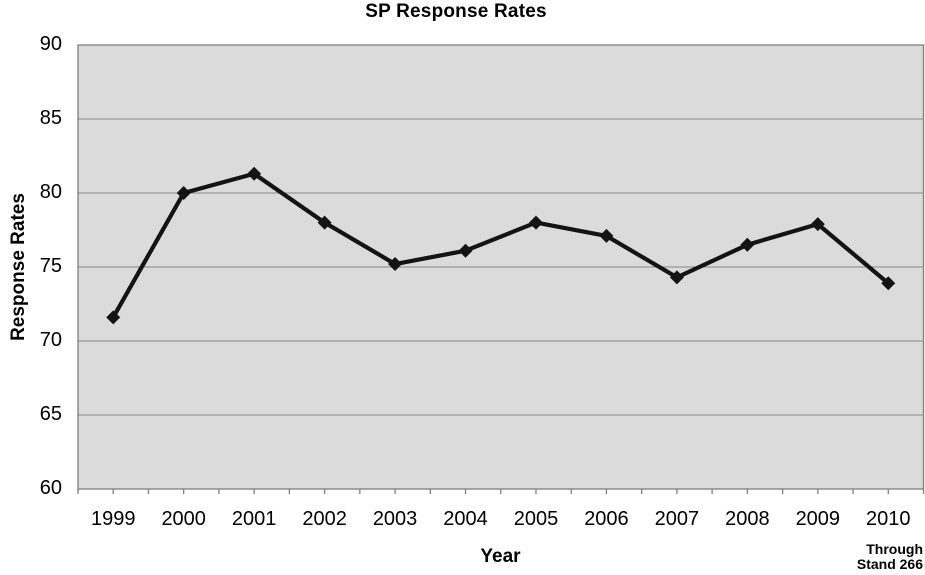 The image size is (925, 575). Describe the element at coordinates (183, 519) in the screenshot. I see `x-tick-label: 2000` at that location.